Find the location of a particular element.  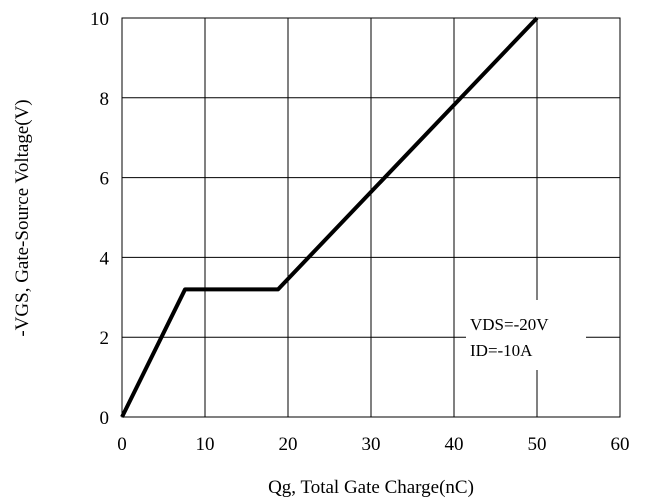

annotation-id: ID=-10A is located at coordinates (501, 350).